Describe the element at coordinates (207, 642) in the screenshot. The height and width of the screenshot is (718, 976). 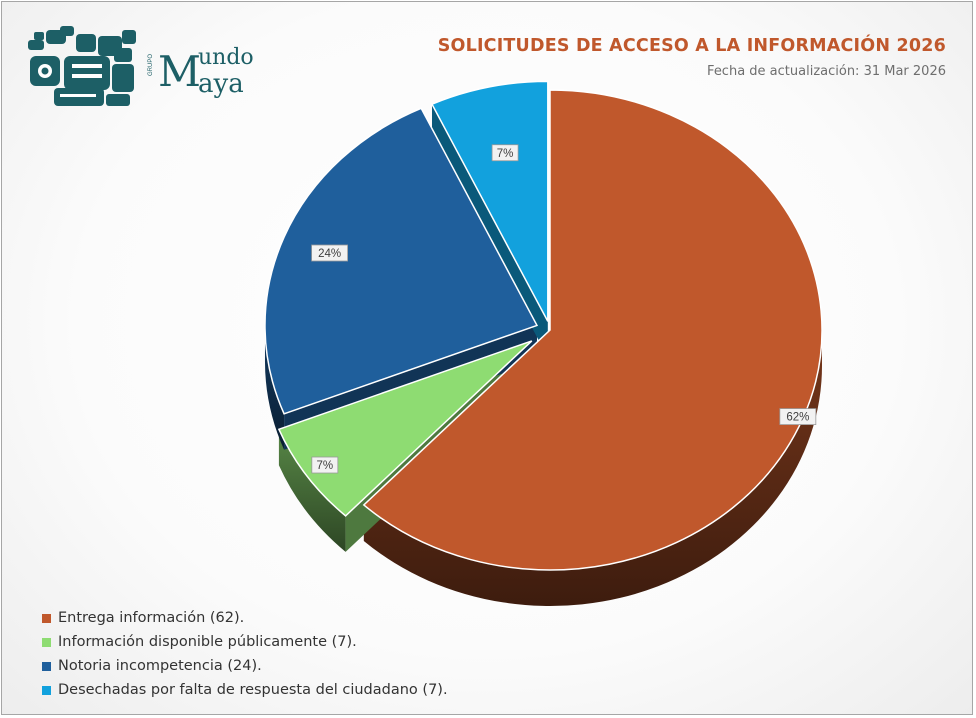
I see `legend-label: Información disponible públicamente (7).` at that location.